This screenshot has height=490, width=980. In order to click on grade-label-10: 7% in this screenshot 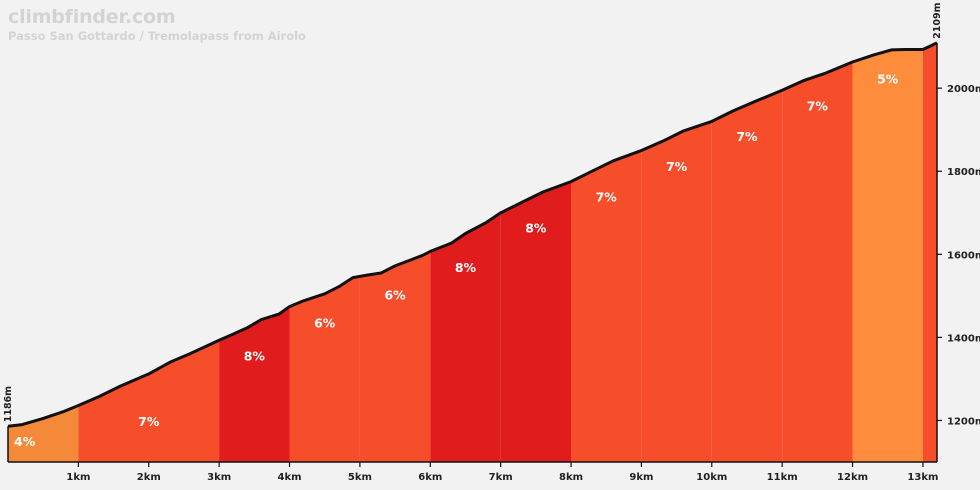, I will do `click(747, 136)`.